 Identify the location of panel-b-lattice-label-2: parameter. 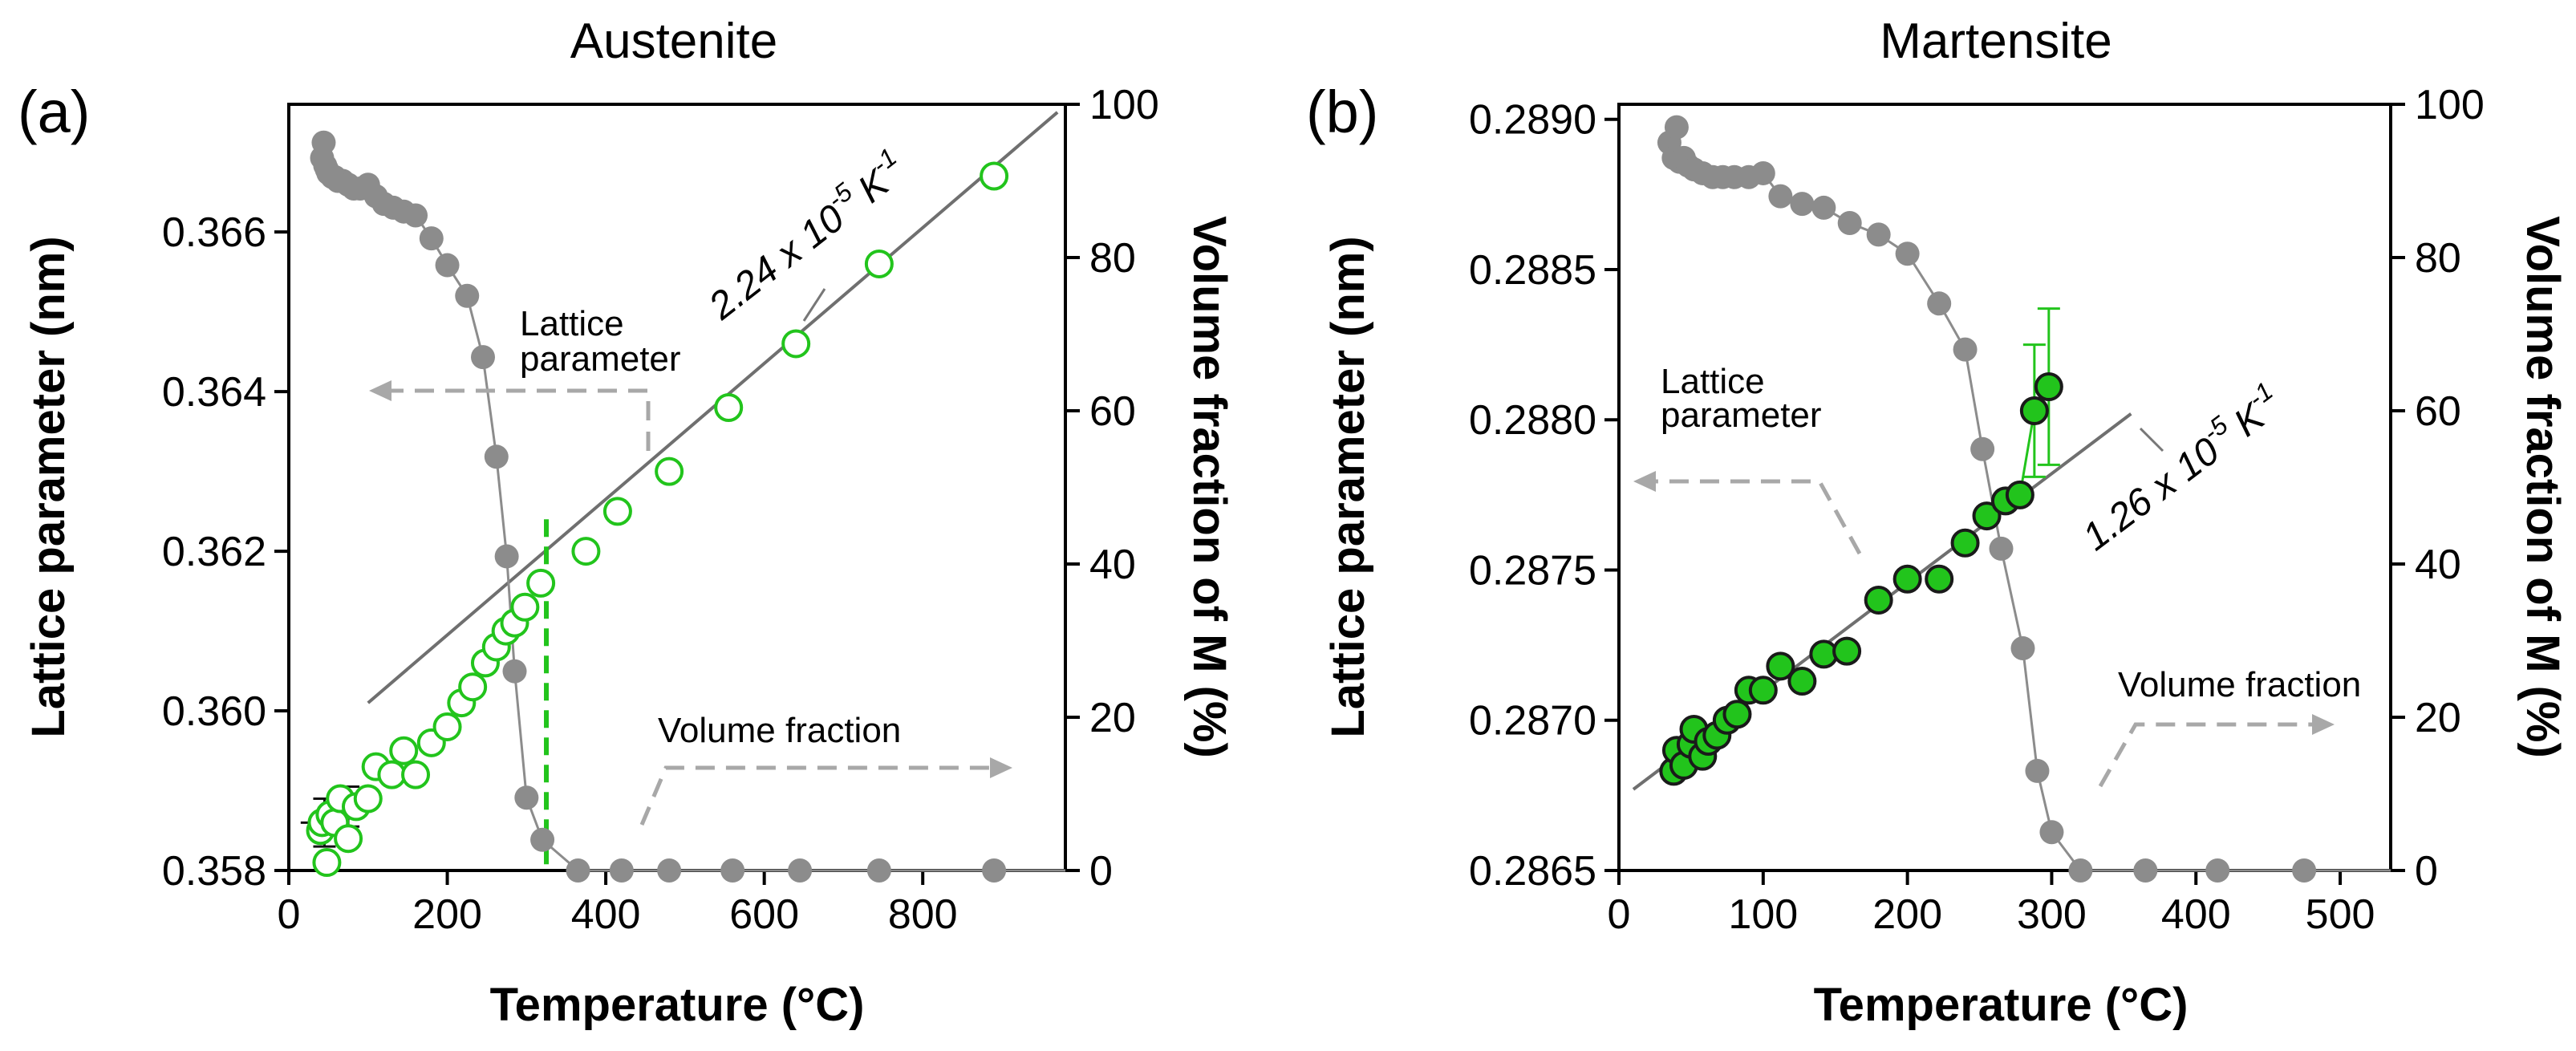
(1741, 415).